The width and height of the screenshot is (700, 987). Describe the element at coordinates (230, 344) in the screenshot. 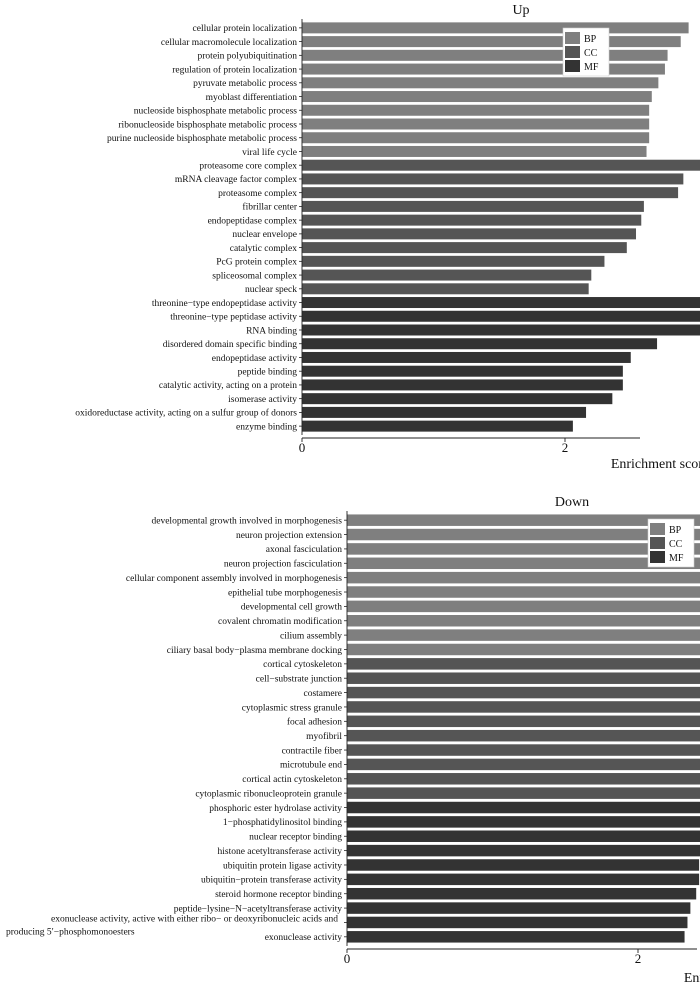

I see `up-category-label: disordered domain specific binding` at that location.